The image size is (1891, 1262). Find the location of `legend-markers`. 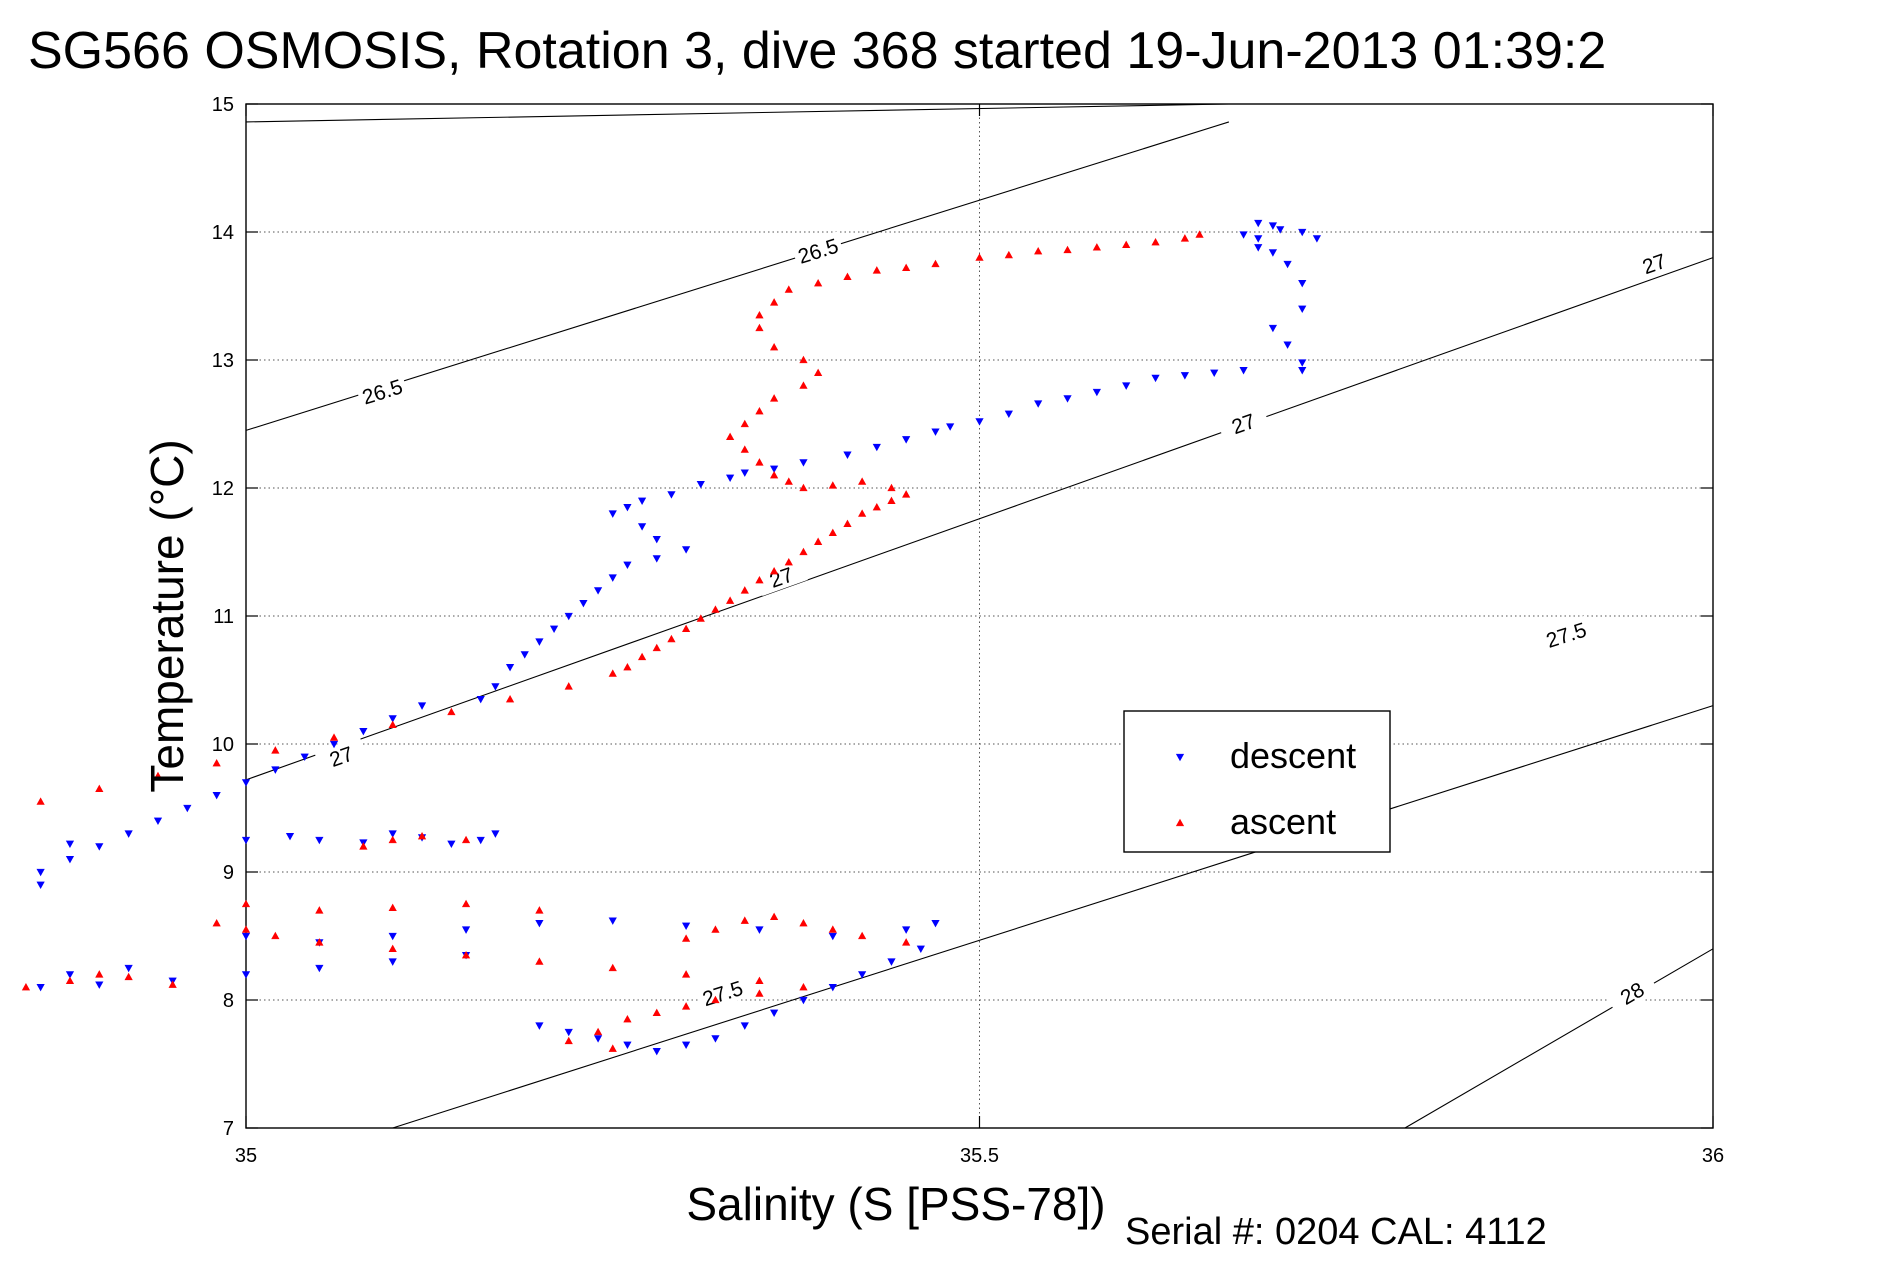

legend-markers is located at coordinates (1180, 790).